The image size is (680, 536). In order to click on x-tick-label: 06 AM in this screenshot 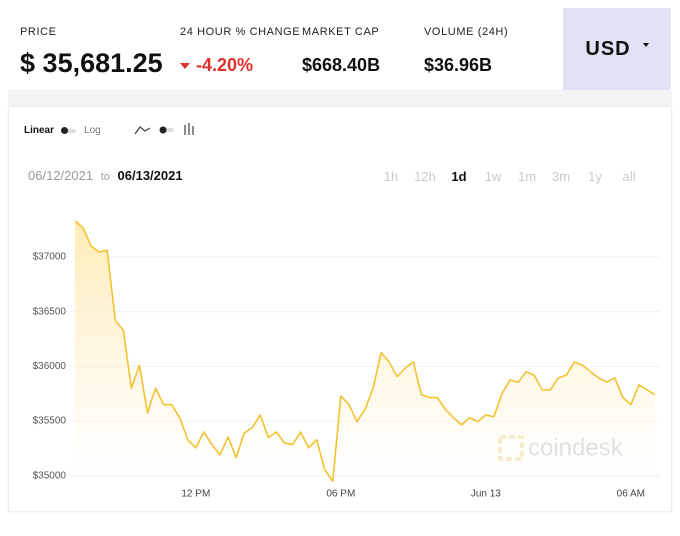, I will do `click(631, 494)`.